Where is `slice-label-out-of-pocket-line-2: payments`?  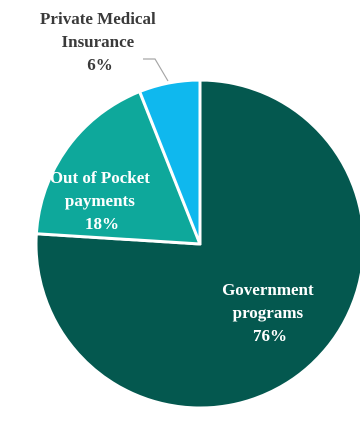
slice-label-out-of-pocket-line-2: payments is located at coordinates (100, 200).